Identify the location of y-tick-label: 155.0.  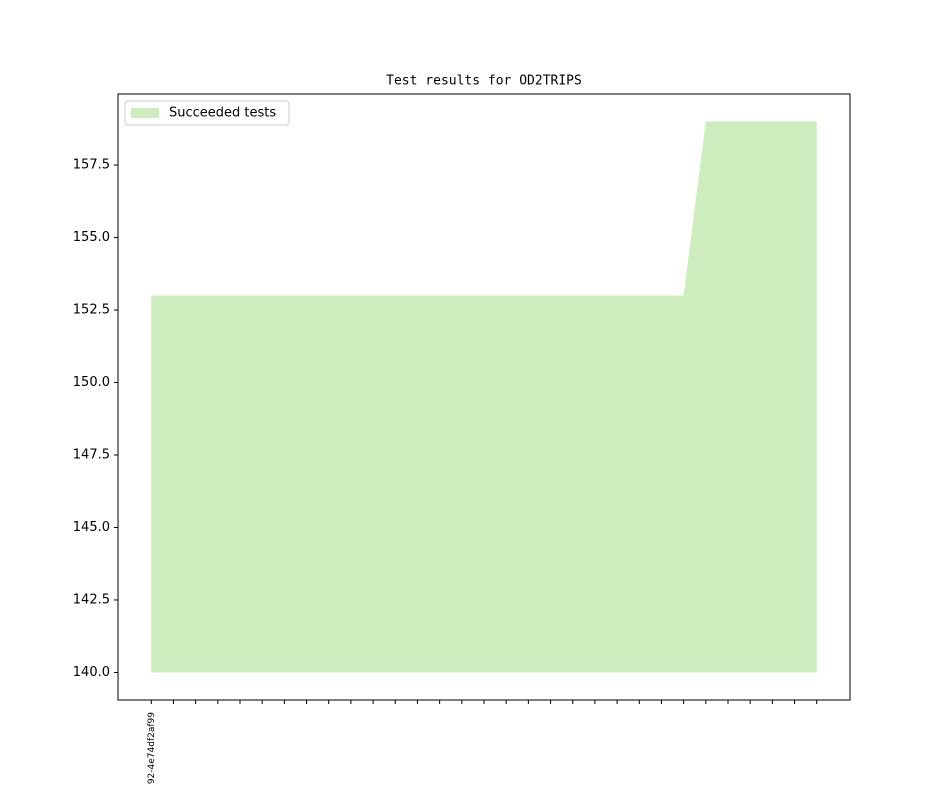
(91, 237).